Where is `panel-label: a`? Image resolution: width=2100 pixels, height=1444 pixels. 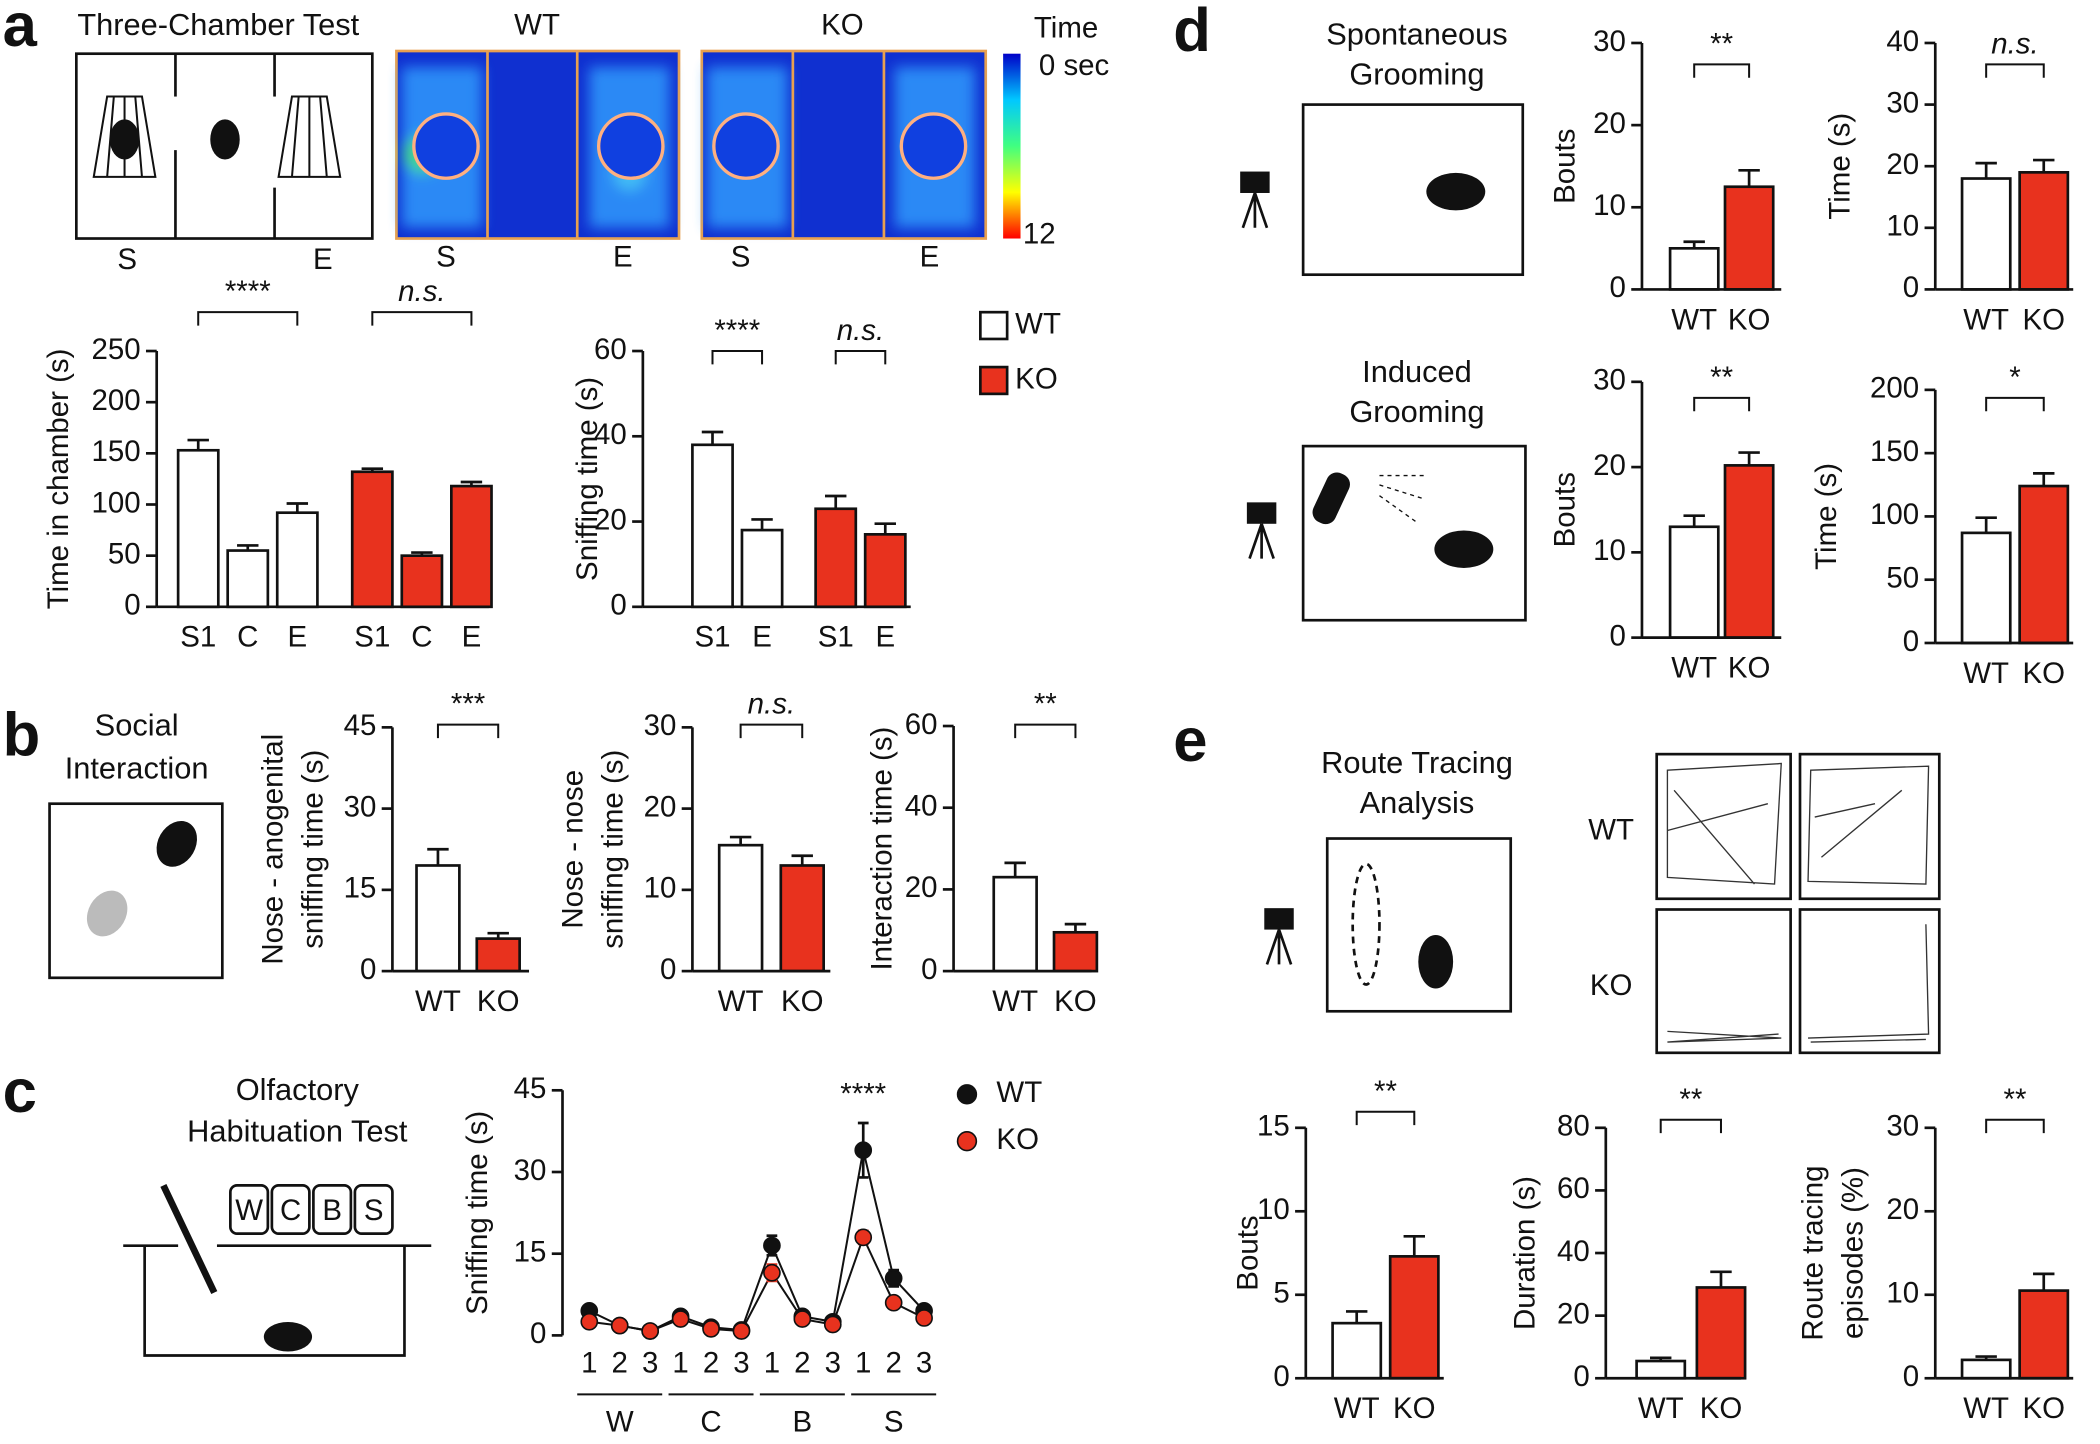
panel-label: a is located at coordinates (20, 30).